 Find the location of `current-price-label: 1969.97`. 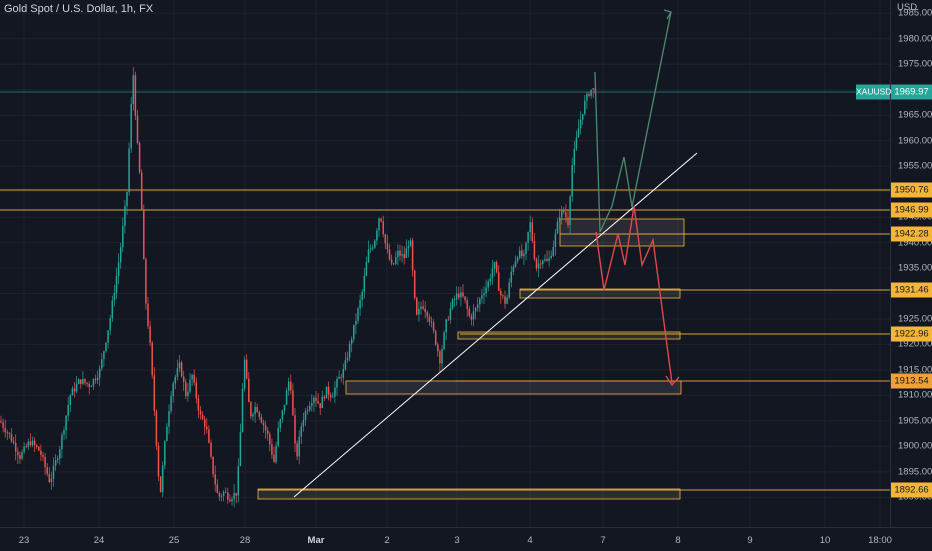

current-price-label: 1969.97 is located at coordinates (911, 92).